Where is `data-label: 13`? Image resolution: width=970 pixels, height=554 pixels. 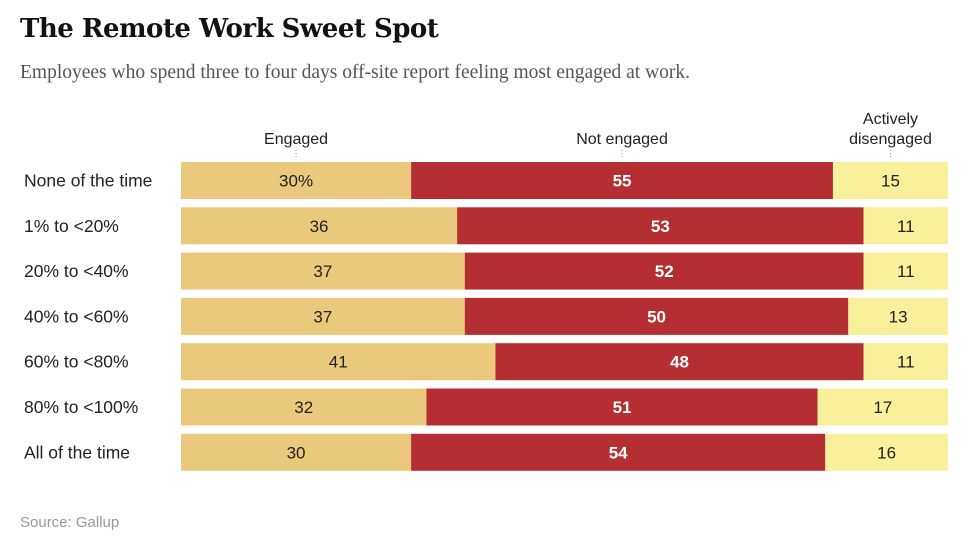
data-label: 13 is located at coordinates (898, 316).